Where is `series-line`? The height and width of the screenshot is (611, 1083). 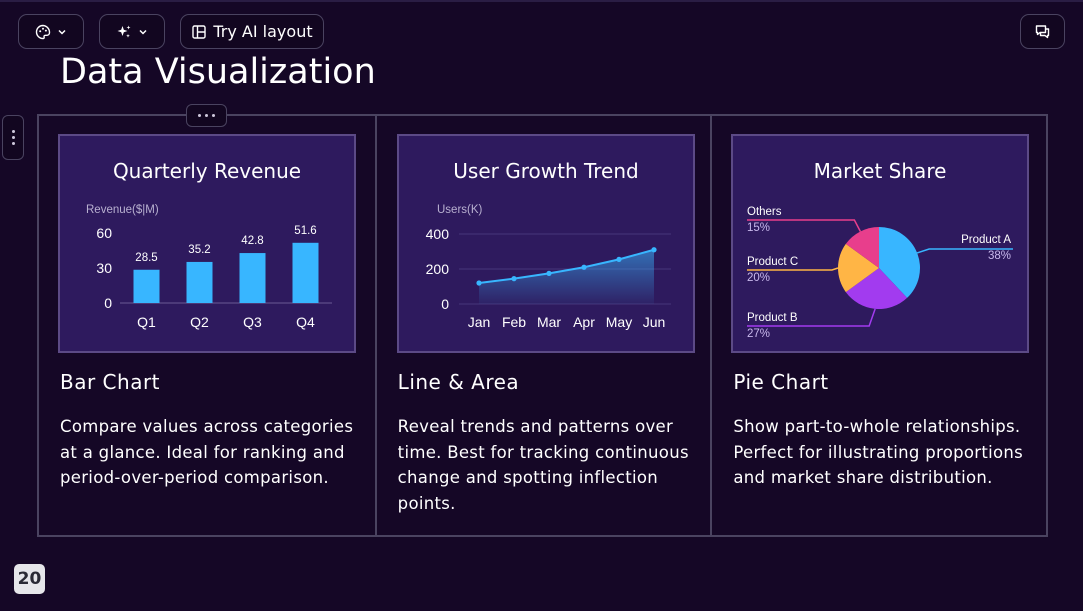
series-line is located at coordinates (566, 266).